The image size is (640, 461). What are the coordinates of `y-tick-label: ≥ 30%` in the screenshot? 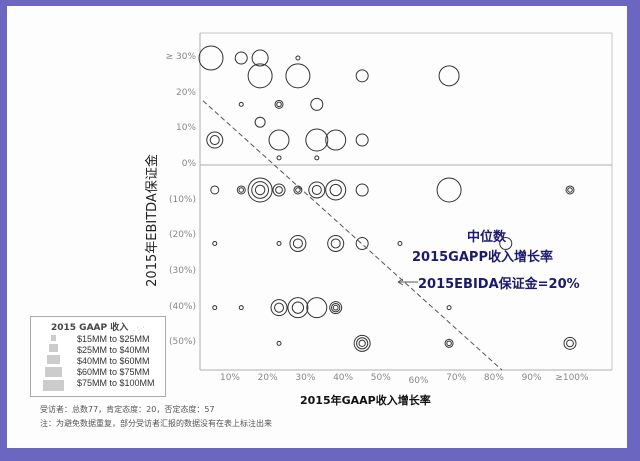 It's located at (180, 57).